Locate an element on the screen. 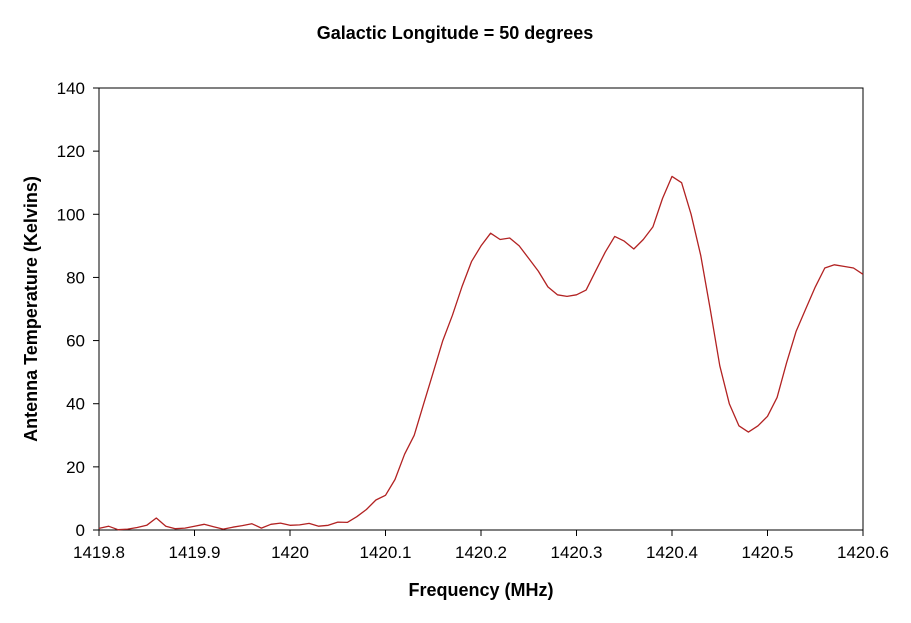 This screenshot has width=911, height=623. x-tick-label: 1420 is located at coordinates (290, 552).